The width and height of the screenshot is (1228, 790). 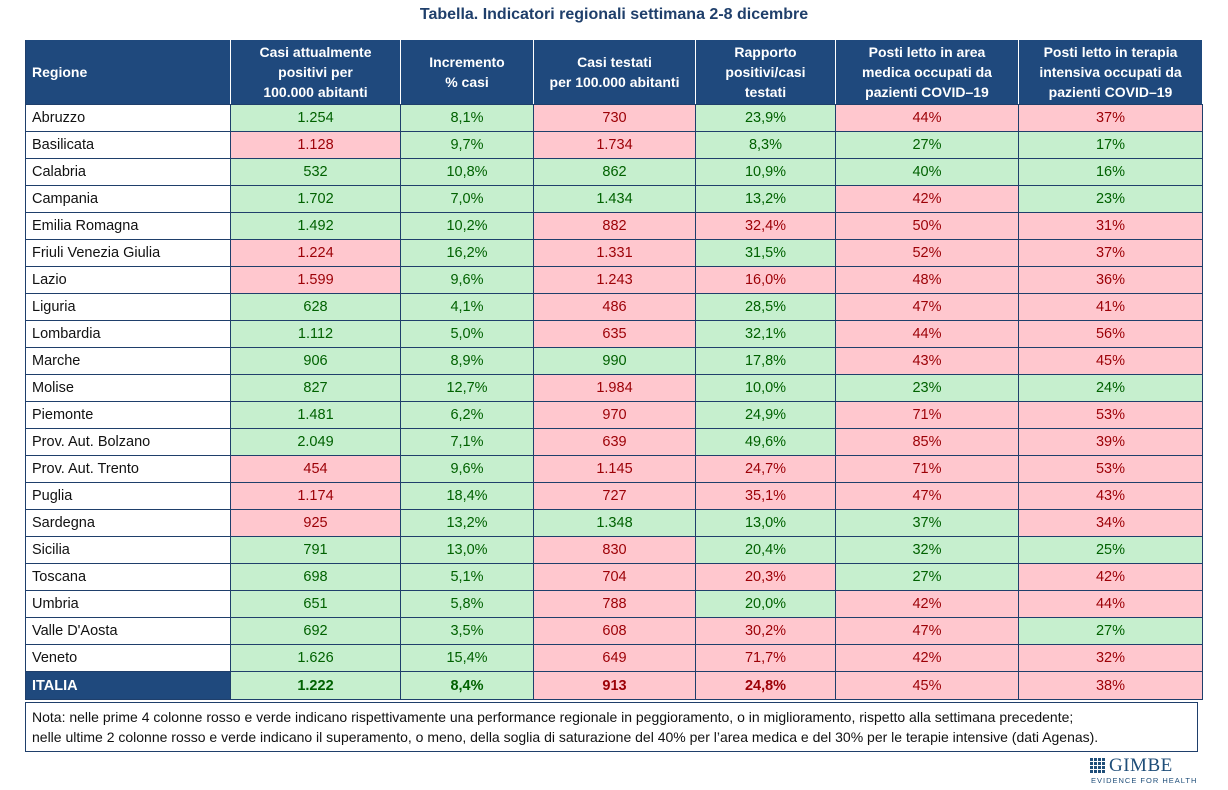 What do you see at coordinates (614, 388) in the screenshot?
I see `table-row: Molise 827 12,7% 1.984 10,0% 23% 24%` at bounding box center [614, 388].